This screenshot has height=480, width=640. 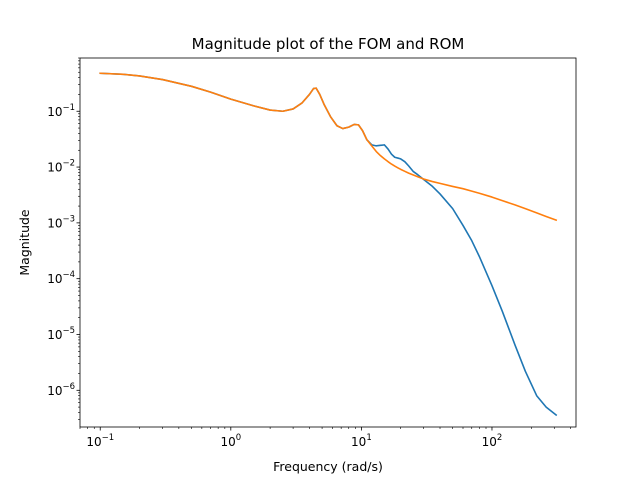 I want to click on y-tick-label: 10⁻², so click(x=61, y=167).